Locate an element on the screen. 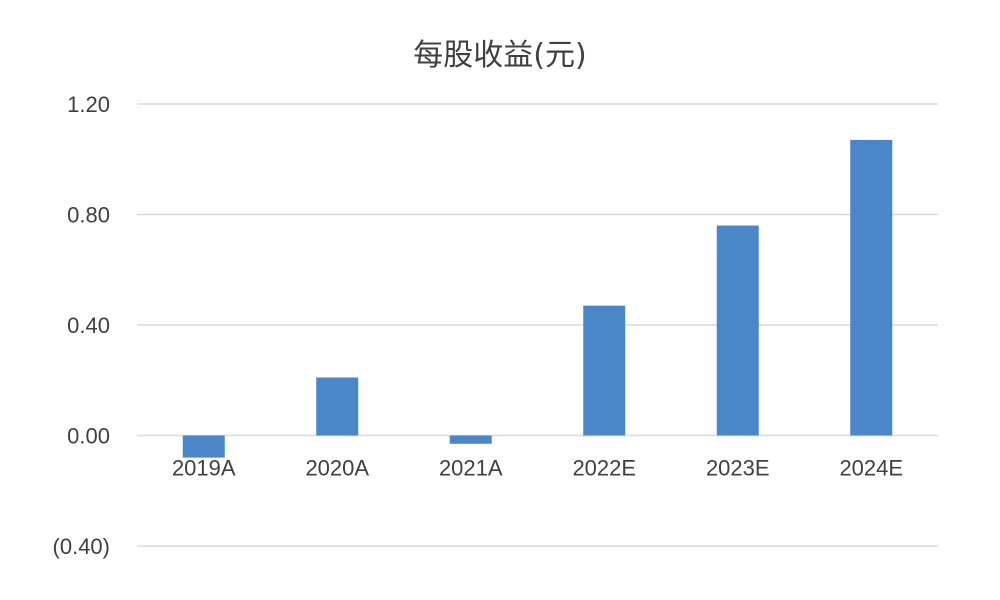 The image size is (1000, 600). x-axis-tick-labels: 2019A 2020A 2021A 2022E 2023E 2024E is located at coordinates (537, 468).